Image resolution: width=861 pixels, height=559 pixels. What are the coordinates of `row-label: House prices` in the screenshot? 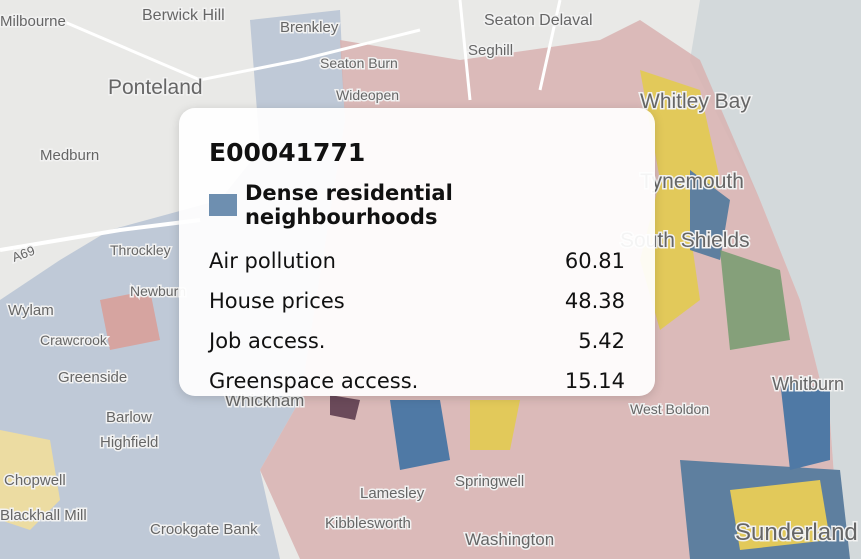 It's located at (277, 301).